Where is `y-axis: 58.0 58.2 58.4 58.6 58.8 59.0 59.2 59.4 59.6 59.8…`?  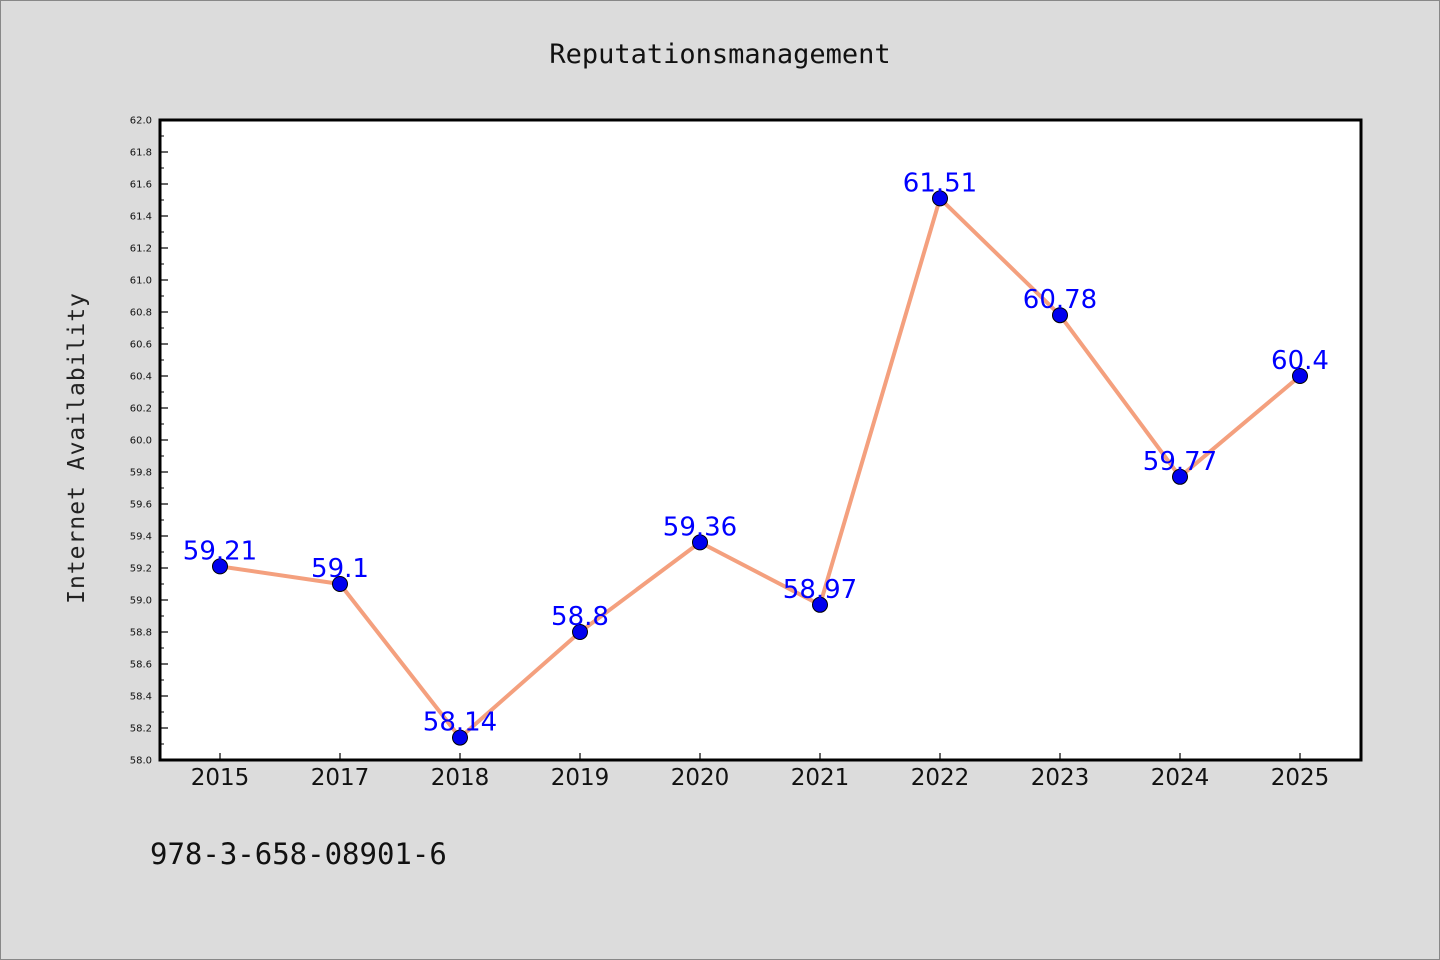 y-axis: 58.0 58.2 58.4 58.6 58.8 59.0 59.2 59.4 59.6 59.8… is located at coordinates (149, 441).